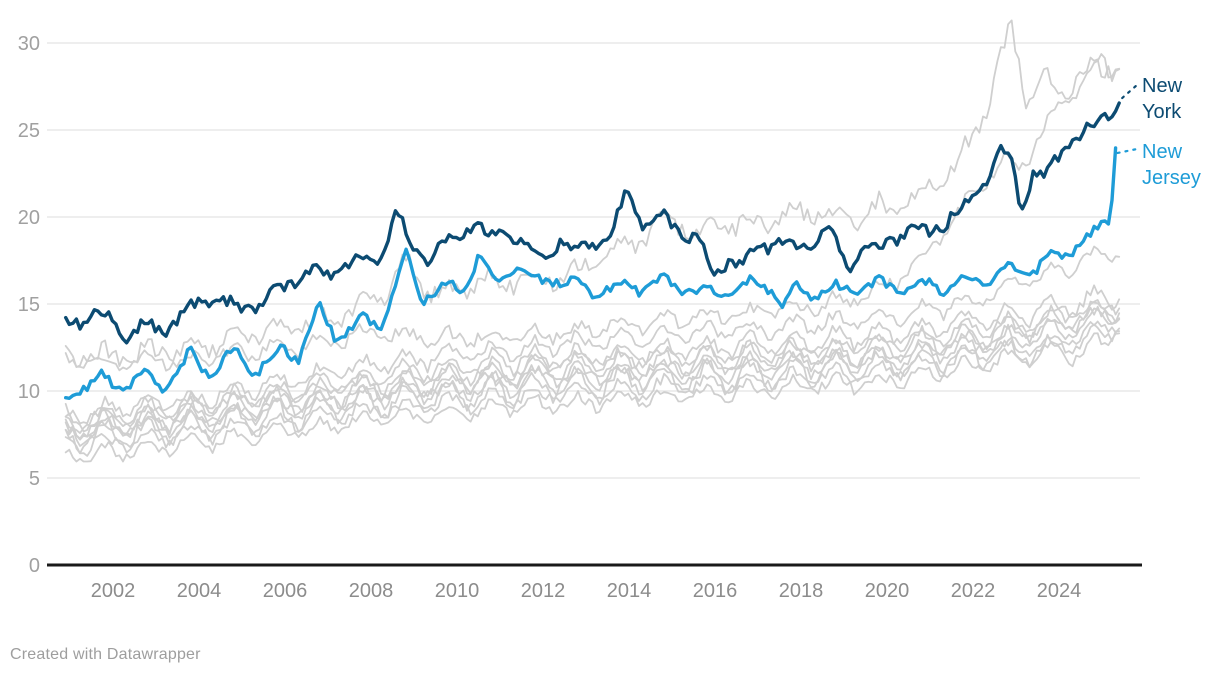 This screenshot has width=1220, height=684. What do you see at coordinates (1171, 165) in the screenshot?
I see `end-label-new-jersey: New Jersey` at bounding box center [1171, 165].